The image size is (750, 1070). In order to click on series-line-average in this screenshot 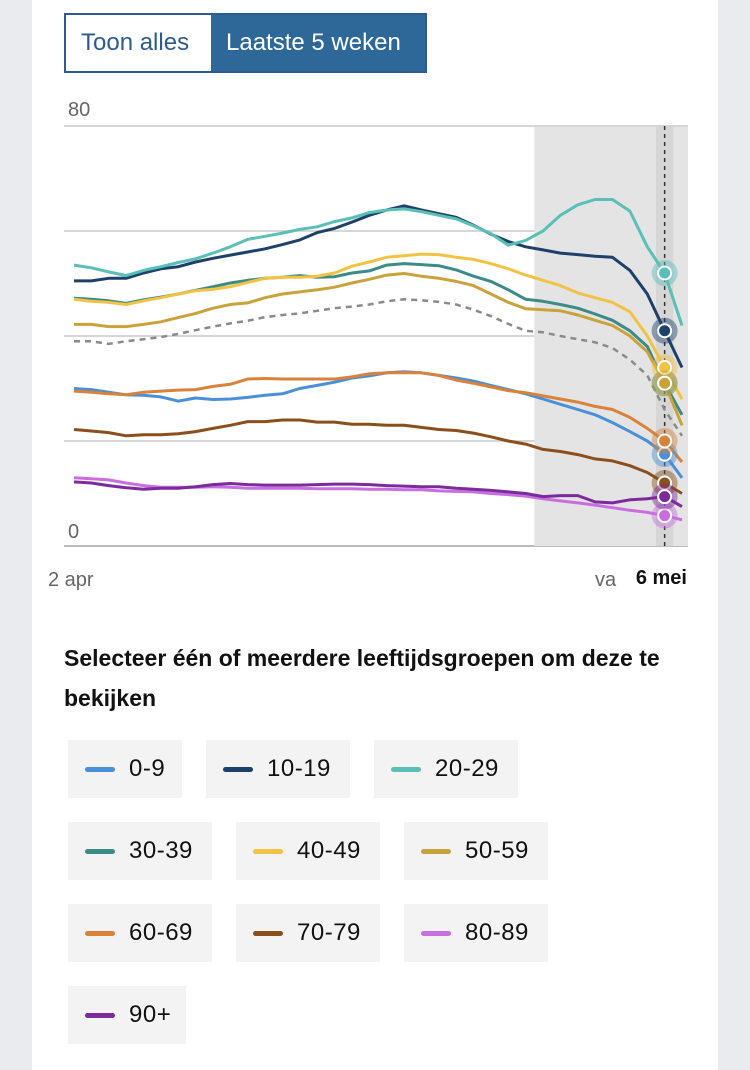, I will do `click(379, 367)`.